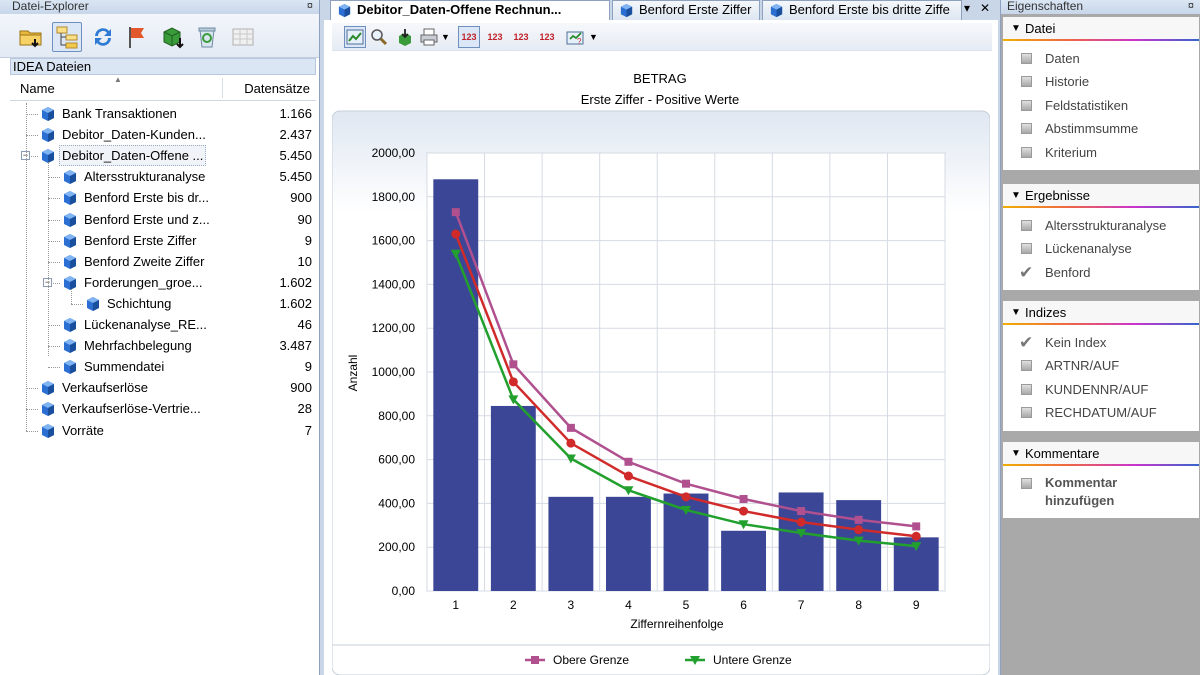 The width and height of the screenshot is (1200, 675). I want to click on tree-row: Benford Erste und z... 90, so click(163, 219).